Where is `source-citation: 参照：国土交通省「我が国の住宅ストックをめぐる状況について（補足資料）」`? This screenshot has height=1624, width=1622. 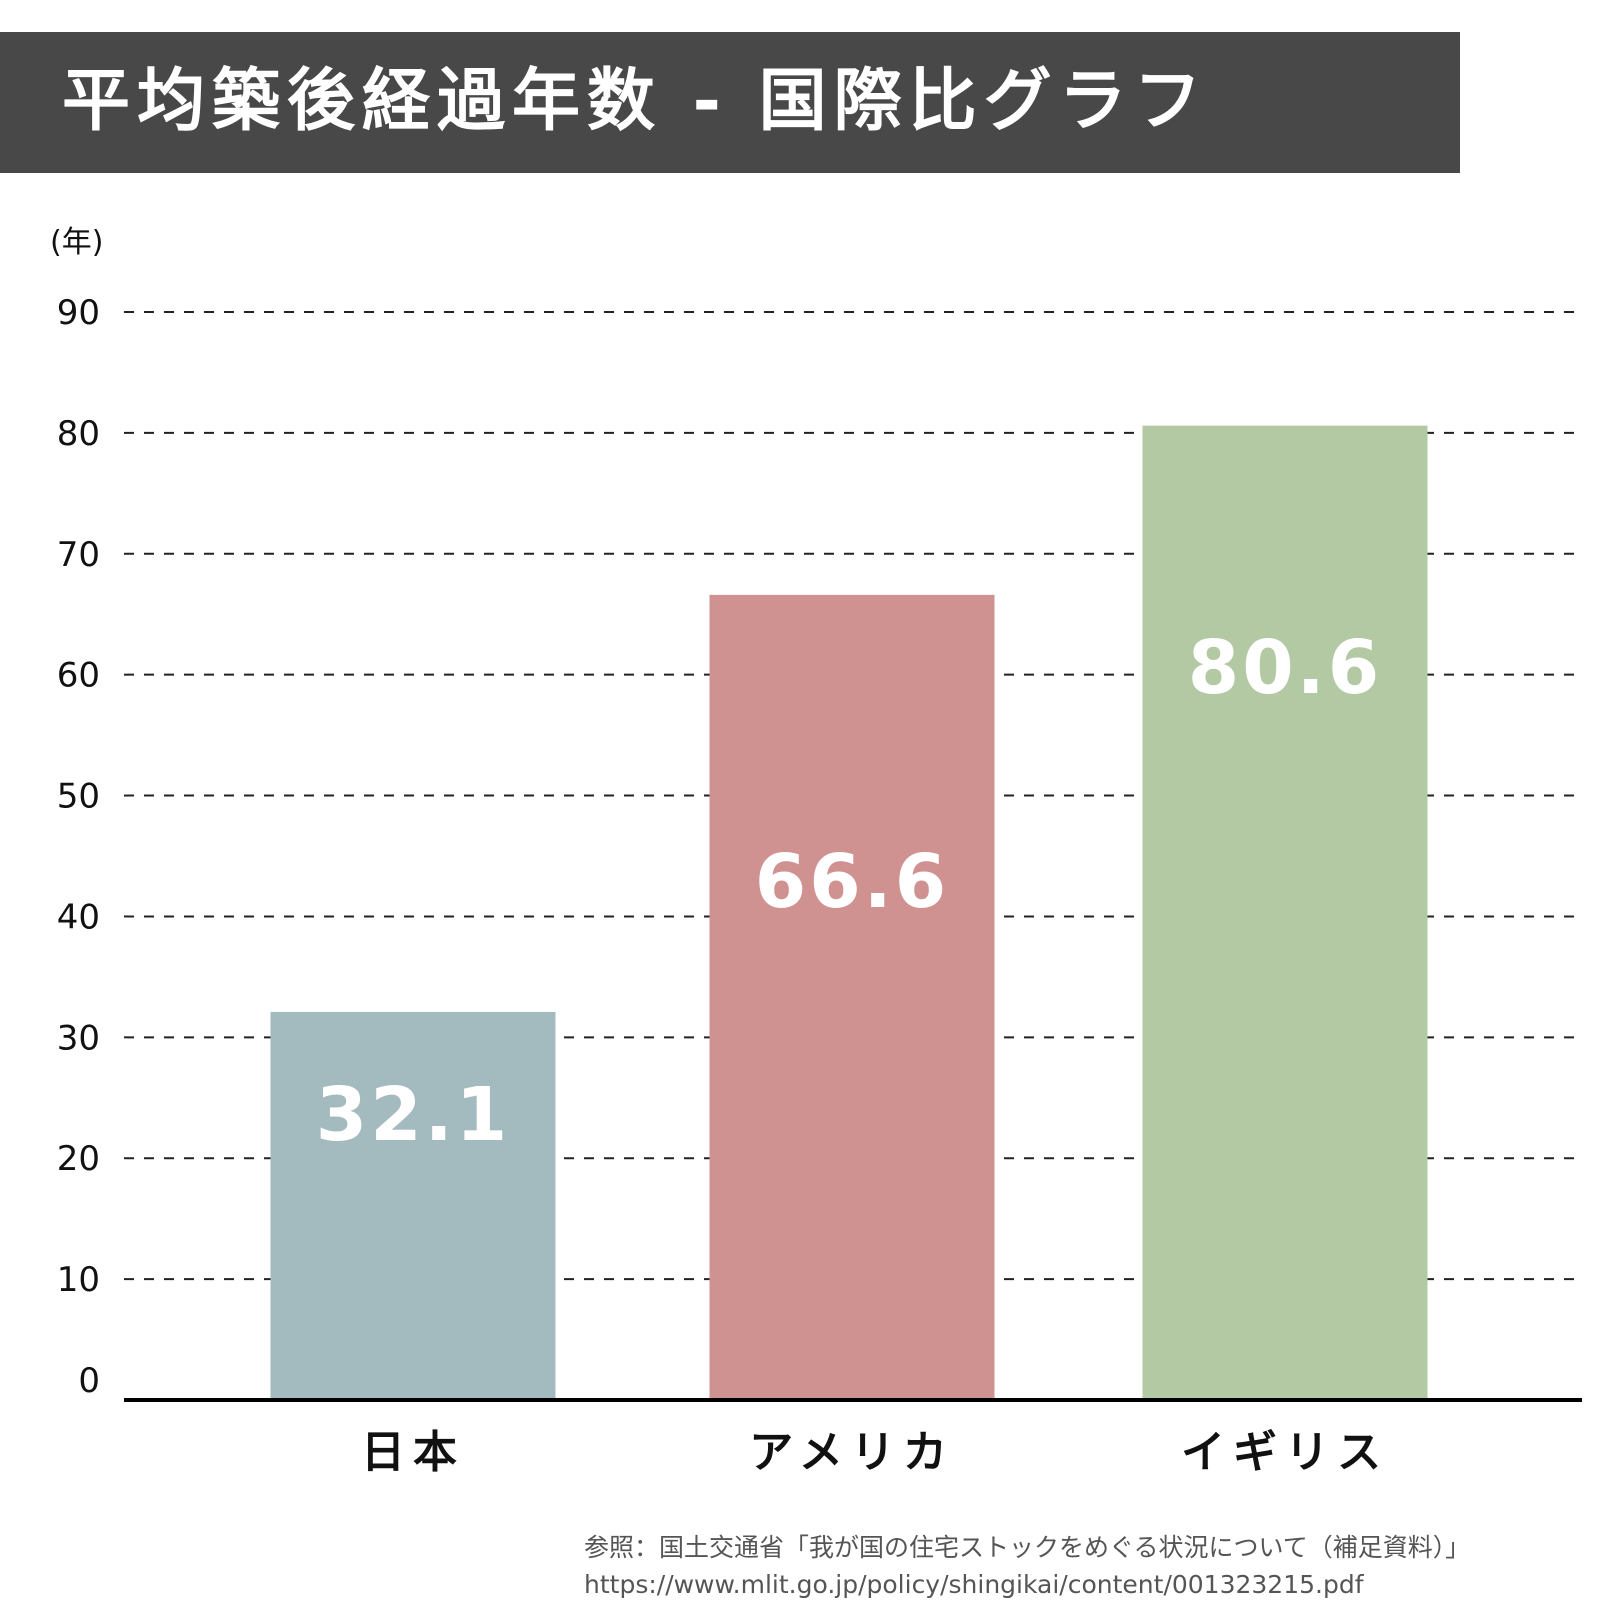
source-citation: 参照：国土交通省「我が国の住宅ストックをめぐる状況について（補足資料）」 is located at coordinates (1027, 1547).